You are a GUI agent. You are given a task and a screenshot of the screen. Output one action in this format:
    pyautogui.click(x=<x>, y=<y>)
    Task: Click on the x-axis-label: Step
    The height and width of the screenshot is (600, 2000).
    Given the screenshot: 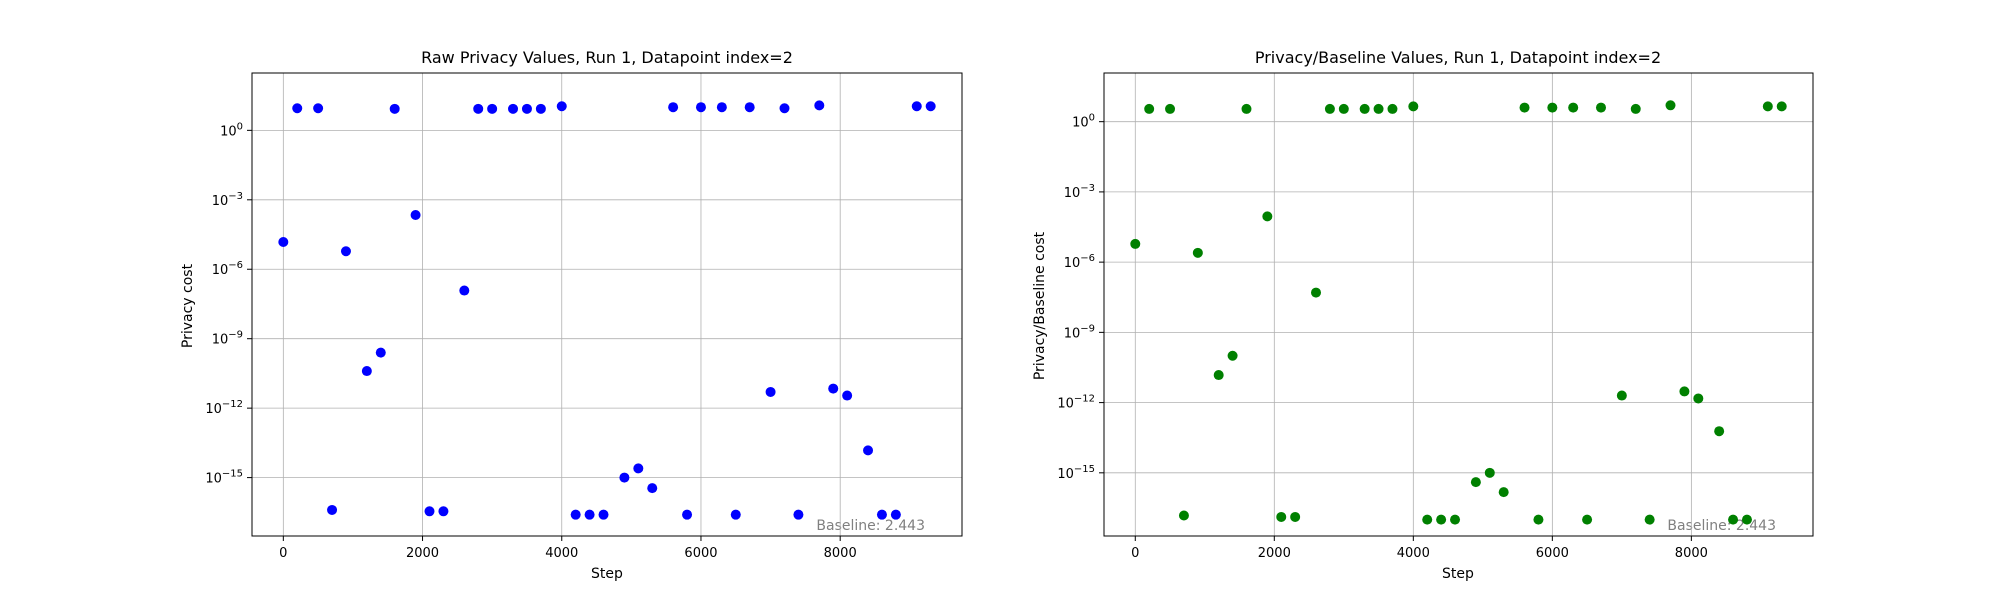 What is the action you would take?
    pyautogui.click(x=607, y=574)
    